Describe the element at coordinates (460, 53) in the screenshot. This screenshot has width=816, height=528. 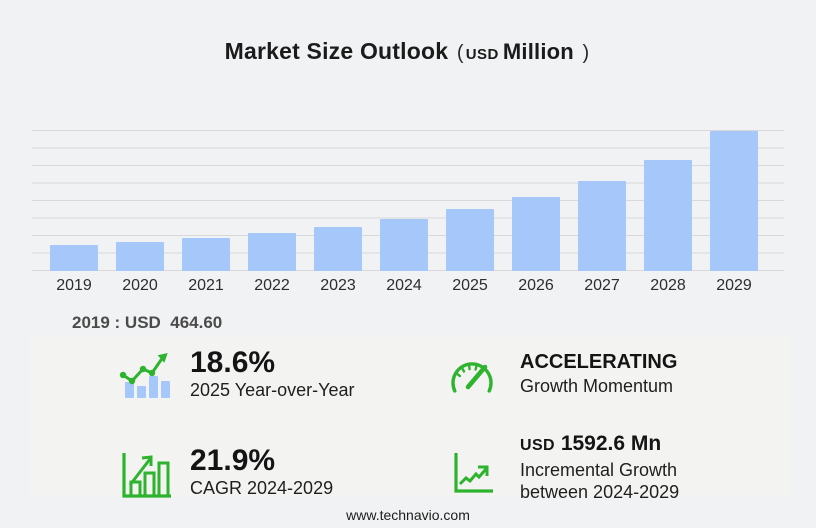
I see `title-paren-open: (` at that location.